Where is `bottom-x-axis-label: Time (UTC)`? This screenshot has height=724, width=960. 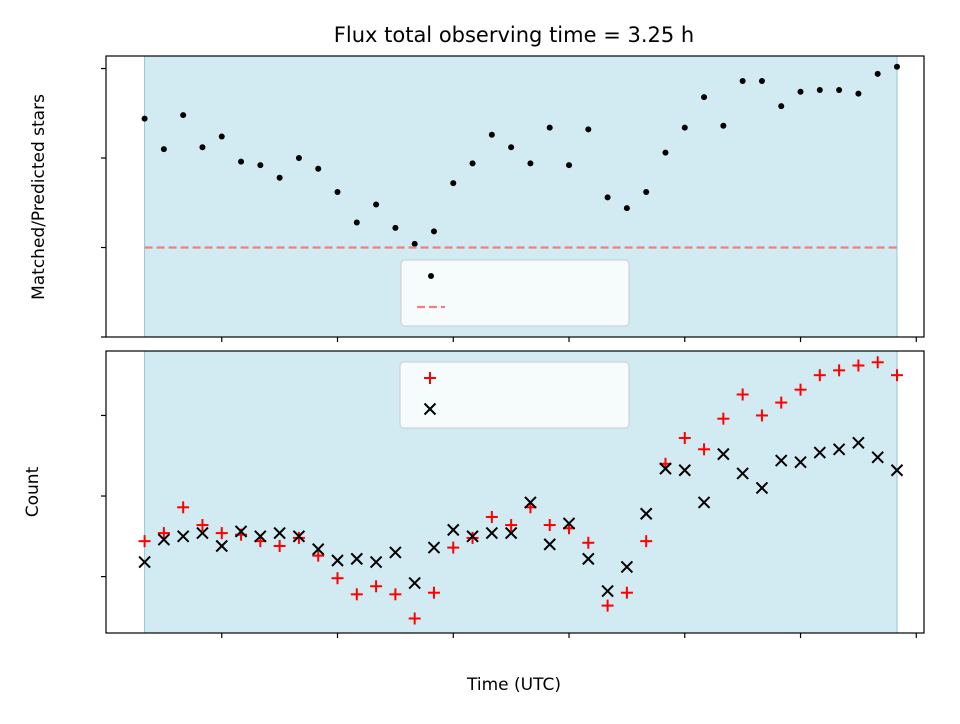
bottom-x-axis-label: Time (UTC) is located at coordinates (513, 685).